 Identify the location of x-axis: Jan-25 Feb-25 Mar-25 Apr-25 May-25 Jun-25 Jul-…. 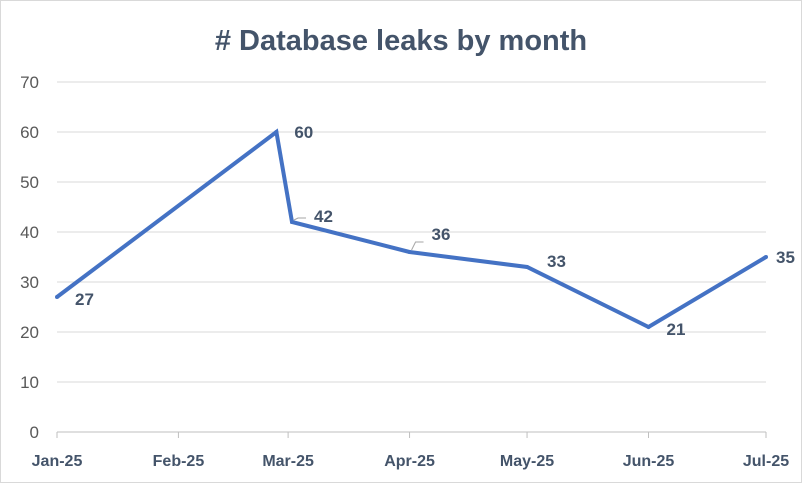
(410, 451).